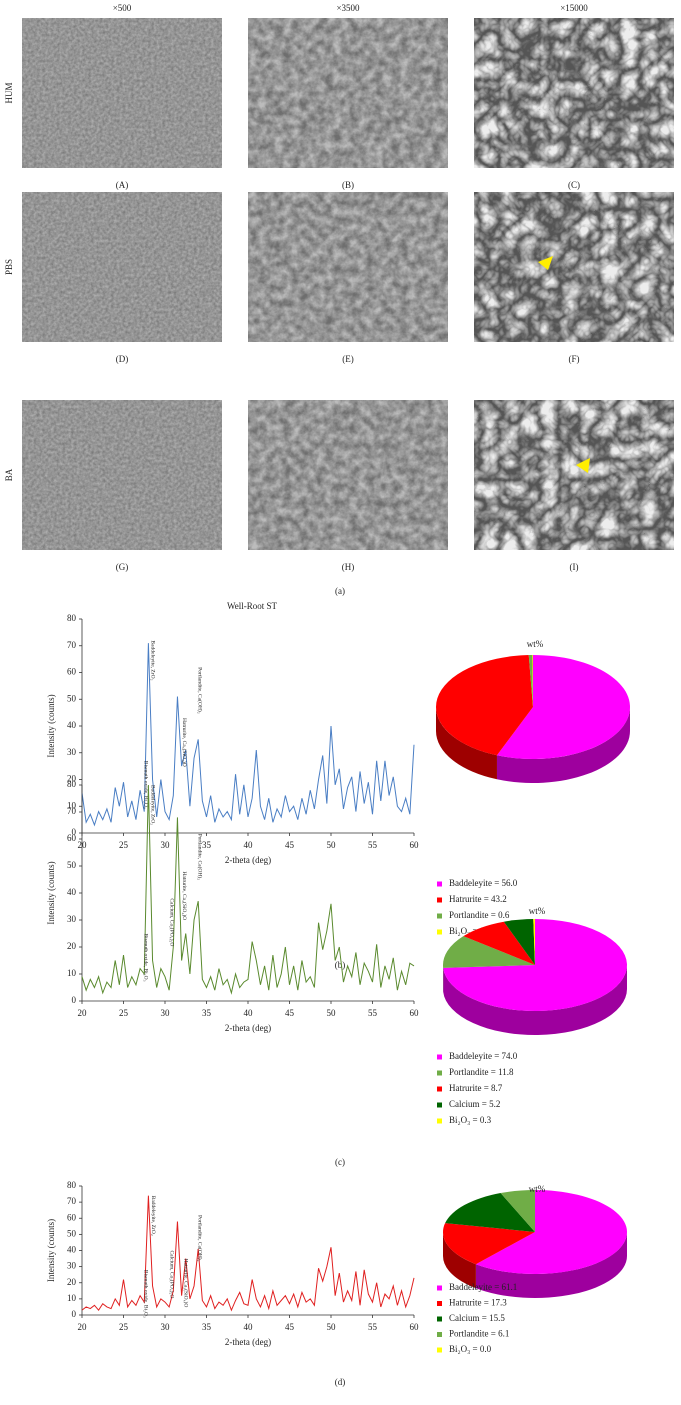  What do you see at coordinates (171, 922) in the screenshot?
I see `peak-annotation: Calcium, Ca₂(PO₄)₂O` at bounding box center [171, 922].